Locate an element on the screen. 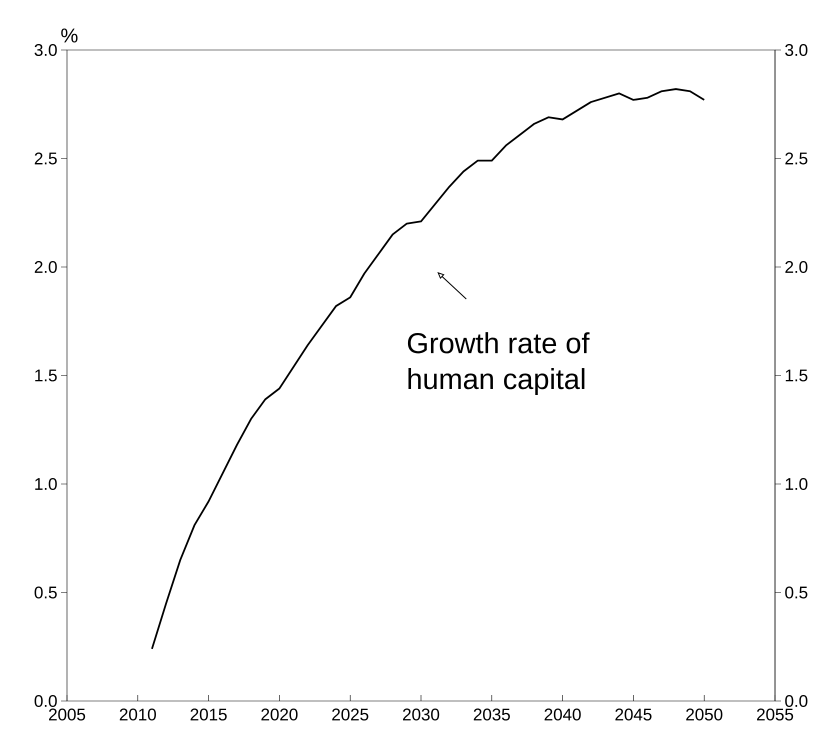 Image resolution: width=827 pixels, height=752 pixels. x-tick-label: 2020 is located at coordinates (279, 714).